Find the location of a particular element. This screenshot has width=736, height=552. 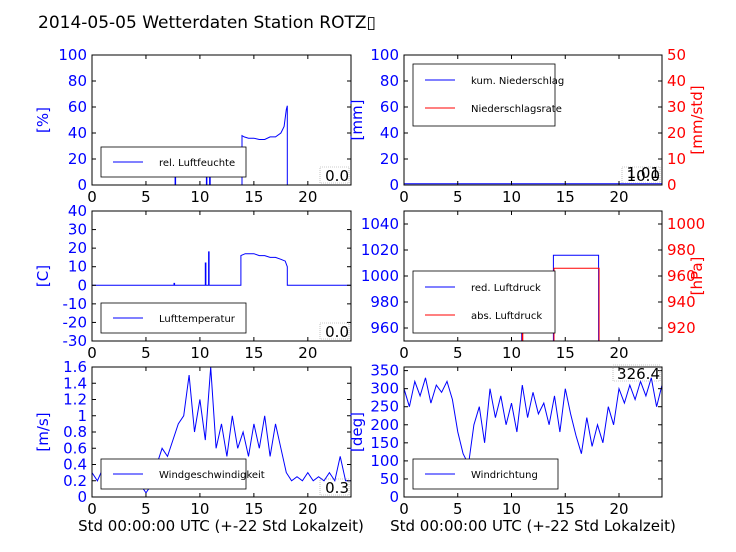

legend-label: abs. Luftdruck is located at coordinates (506, 316).